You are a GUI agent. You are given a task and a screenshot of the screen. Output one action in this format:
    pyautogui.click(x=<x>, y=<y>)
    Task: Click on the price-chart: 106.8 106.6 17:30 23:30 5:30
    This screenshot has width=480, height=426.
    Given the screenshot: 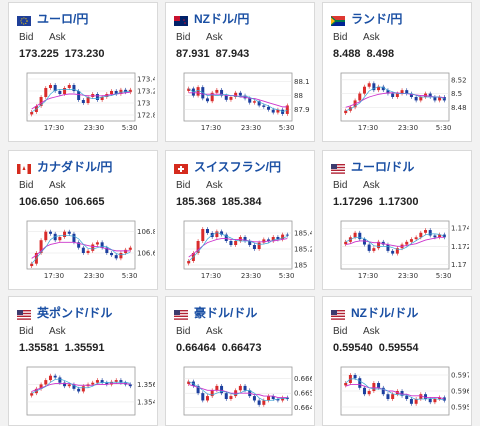 What is the action you would take?
    pyautogui.click(x=86, y=250)
    